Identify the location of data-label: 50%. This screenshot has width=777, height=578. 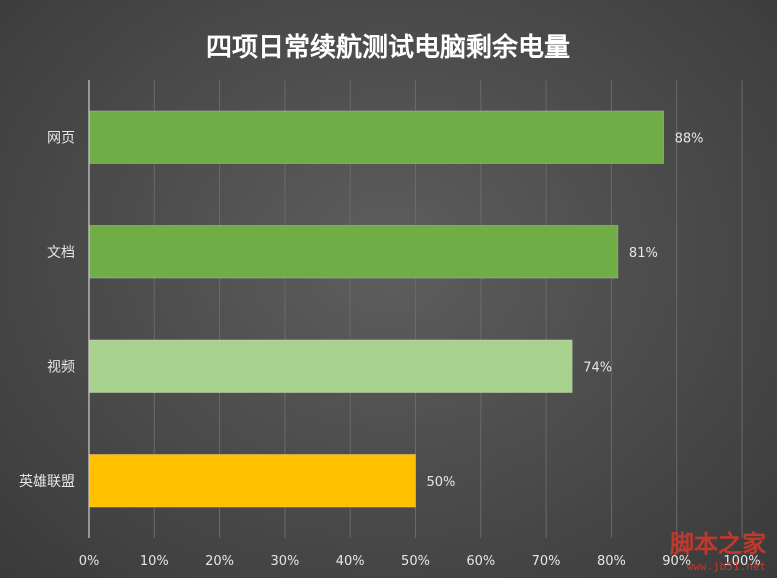
(441, 482).